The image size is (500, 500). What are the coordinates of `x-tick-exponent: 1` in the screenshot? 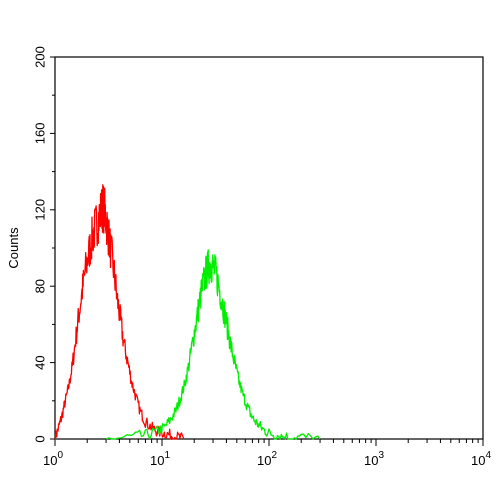 It's located at (167, 455).